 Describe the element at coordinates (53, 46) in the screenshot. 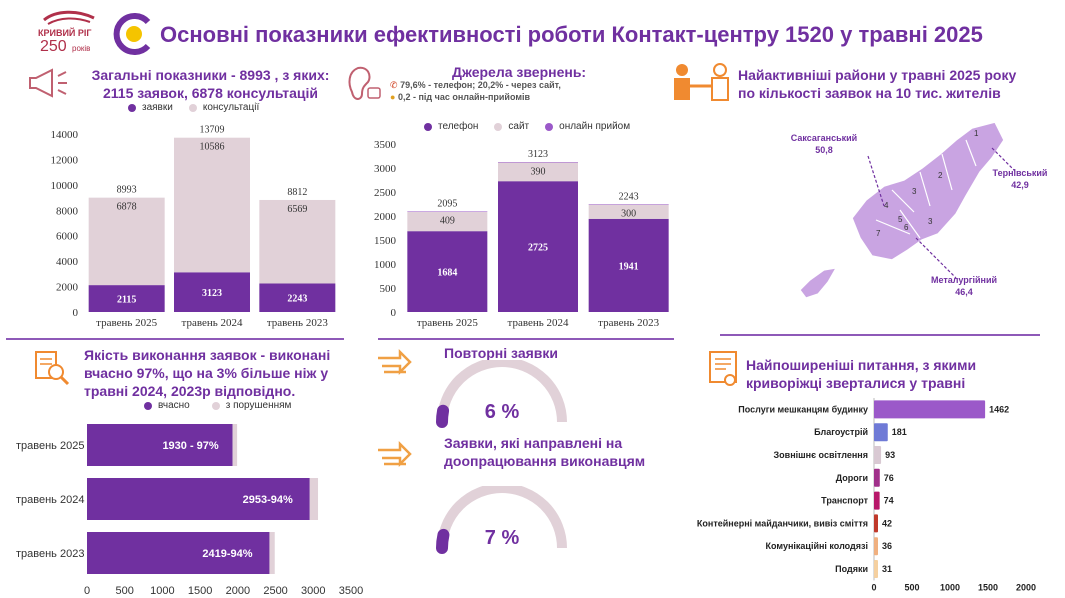

I see `logo-number: 250` at that location.